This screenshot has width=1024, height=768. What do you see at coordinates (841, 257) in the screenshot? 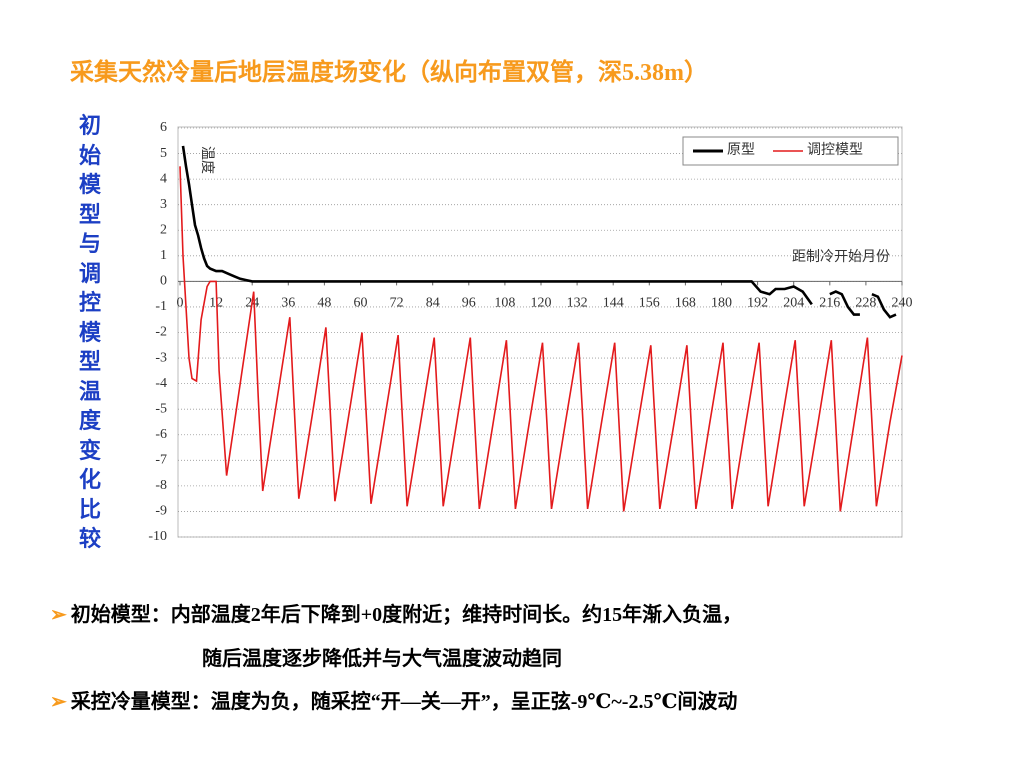
I see `x-axis-label: 距制冷开始月份` at bounding box center [841, 257].